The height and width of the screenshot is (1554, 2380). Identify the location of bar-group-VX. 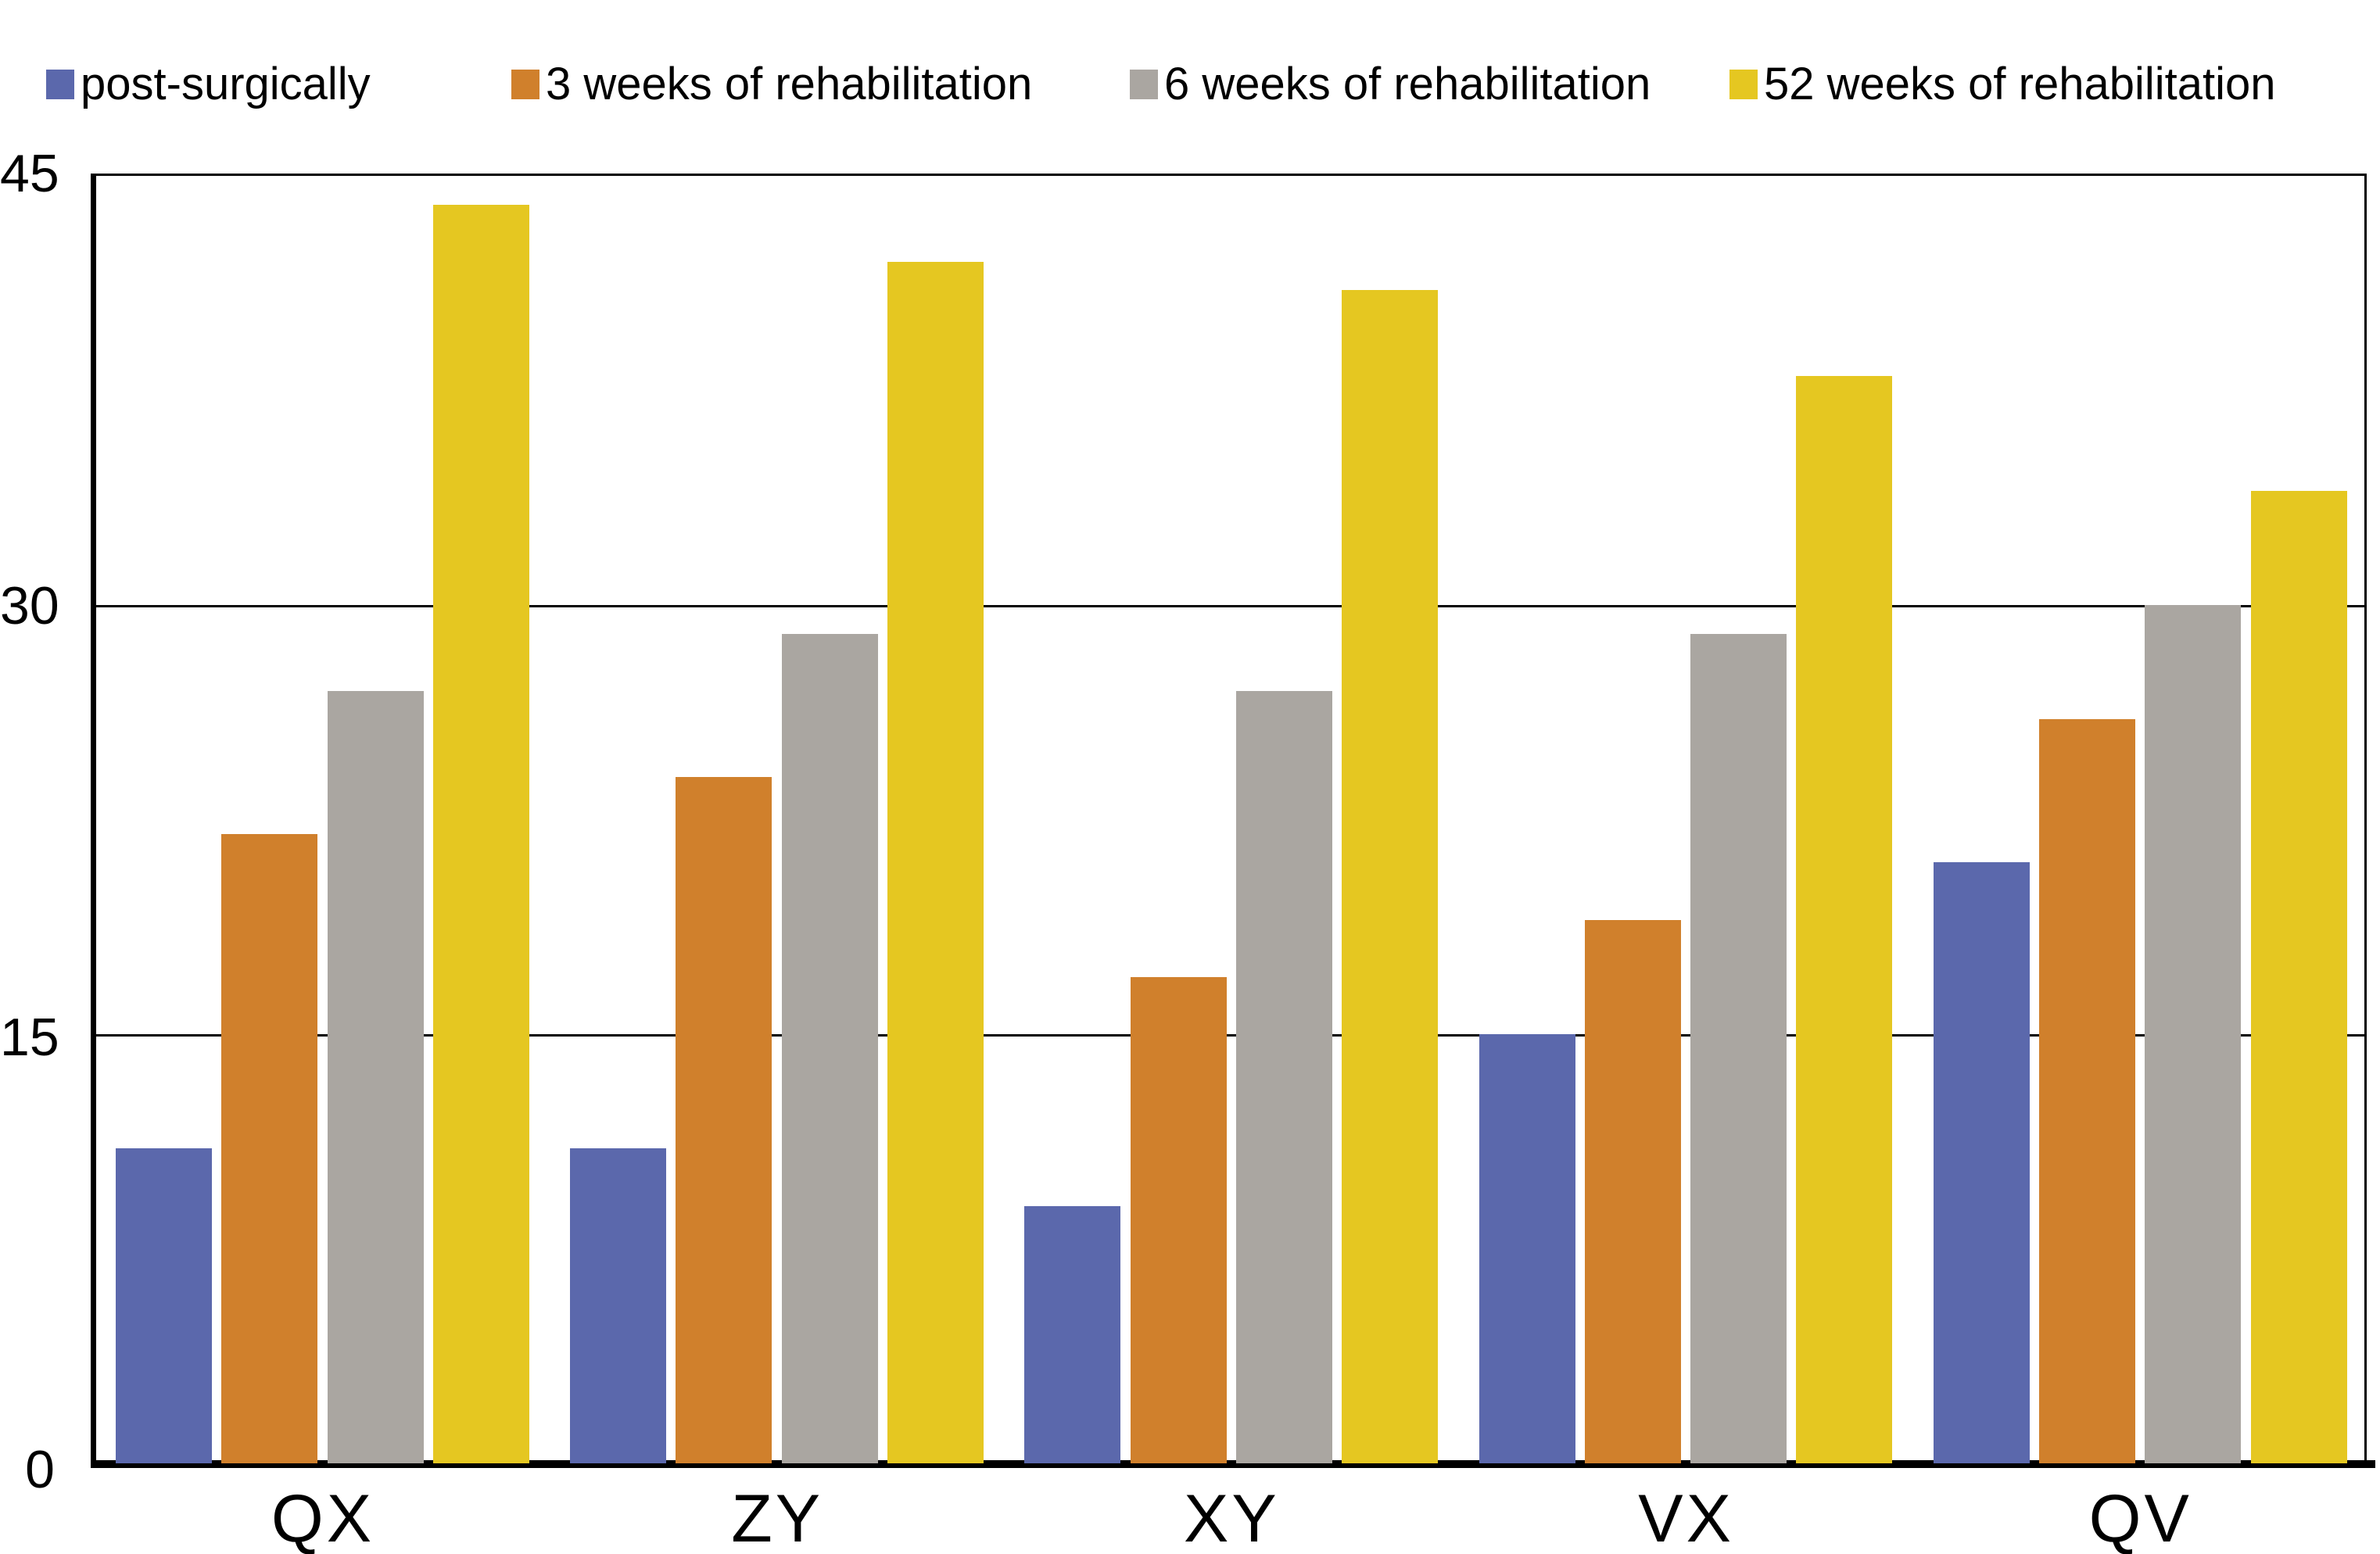
(1686, 819).